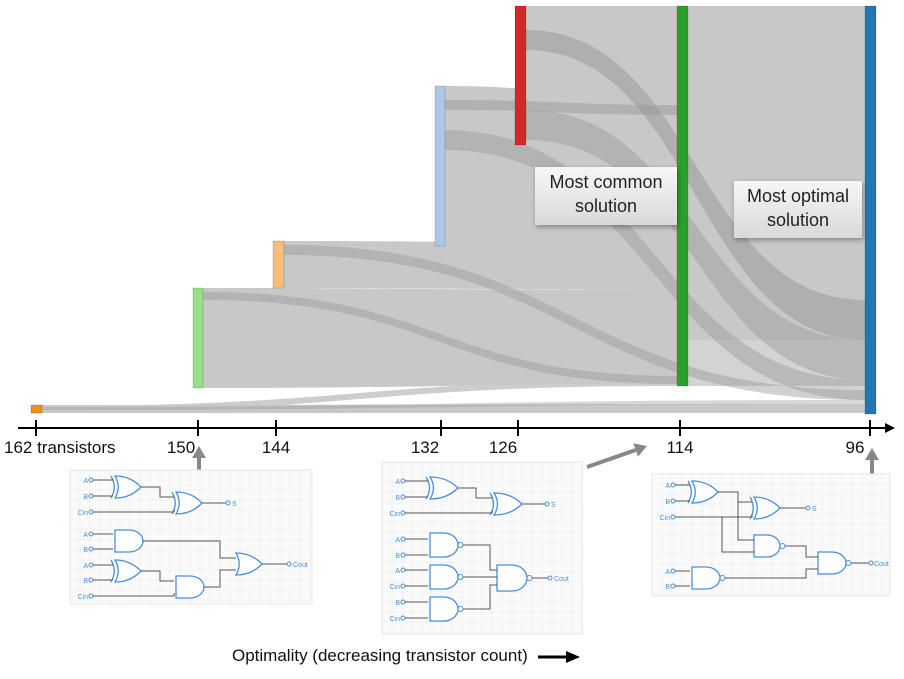 This screenshot has height=679, width=904. What do you see at coordinates (127, 487) in the screenshot?
I see `c150-xor1` at bounding box center [127, 487].